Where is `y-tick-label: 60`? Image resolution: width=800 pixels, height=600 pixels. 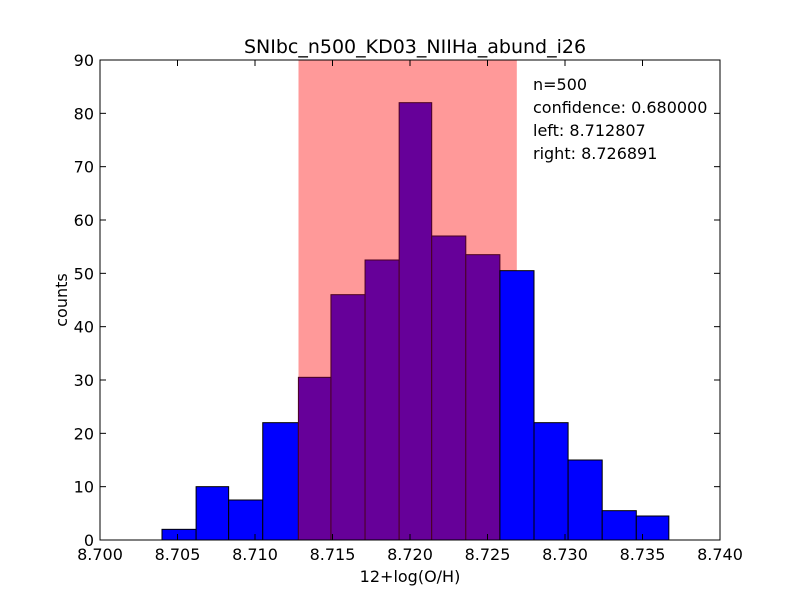 y-tick-label: 60 is located at coordinates (84, 220).